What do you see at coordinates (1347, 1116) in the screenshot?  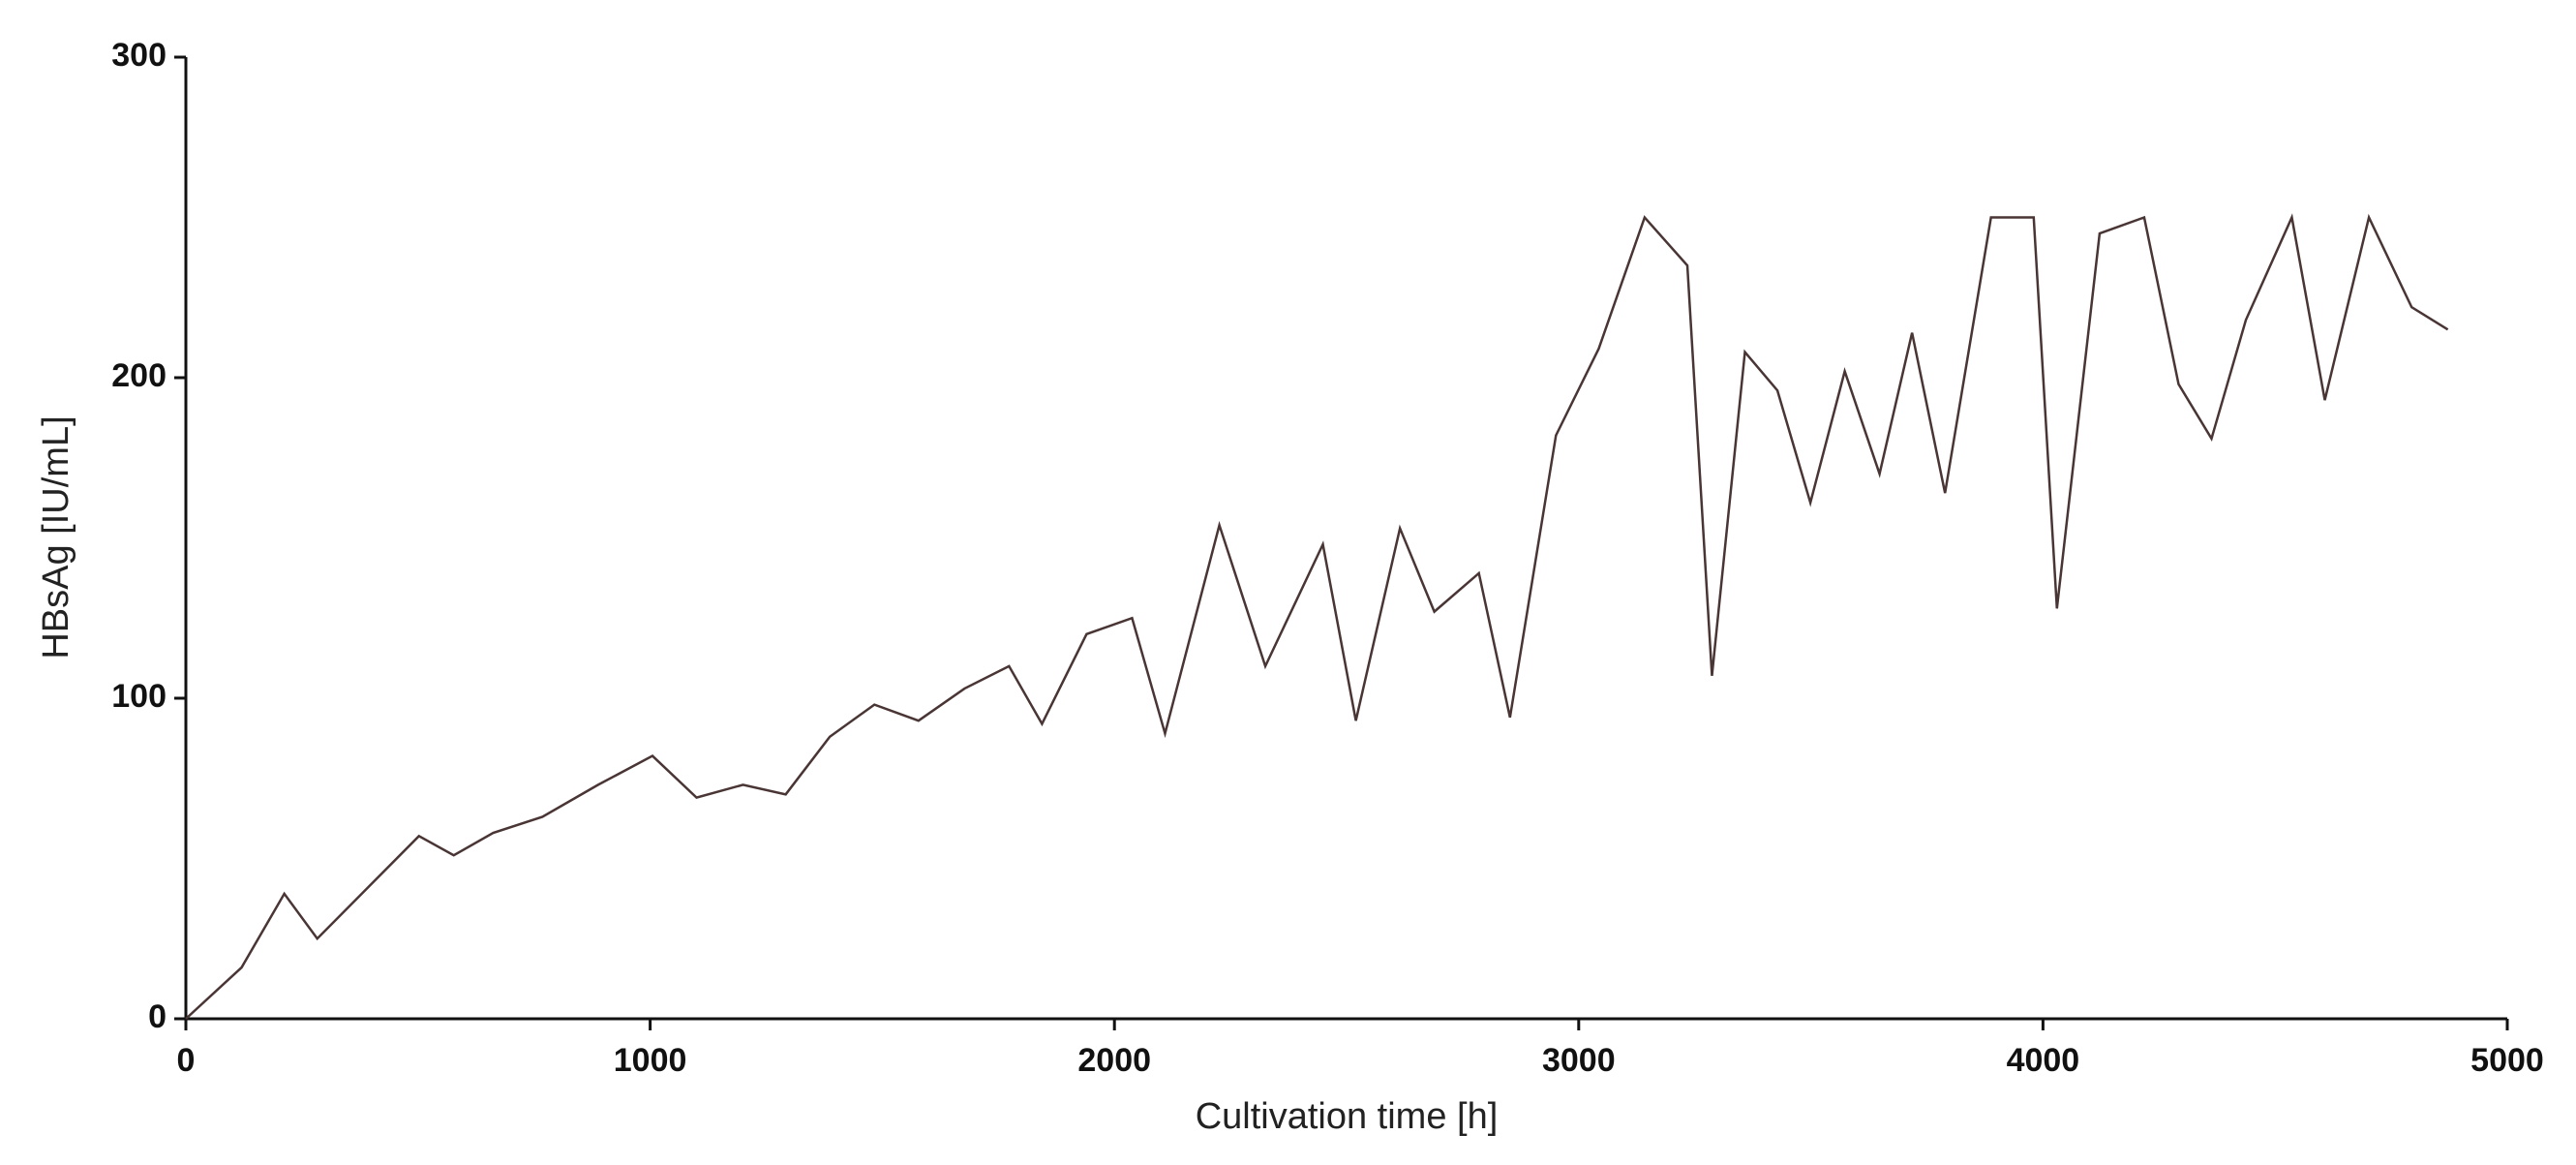 I see `x-axis-label: Cultivation time [h]` at bounding box center [1347, 1116].